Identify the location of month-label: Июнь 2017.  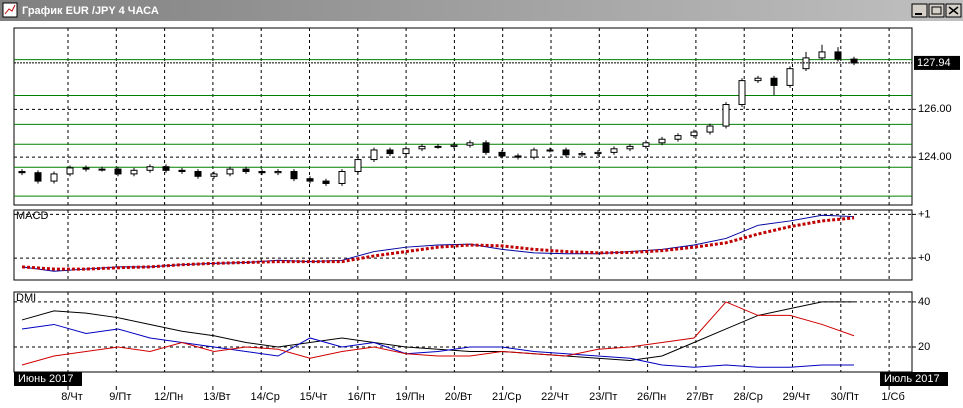
(46, 379).